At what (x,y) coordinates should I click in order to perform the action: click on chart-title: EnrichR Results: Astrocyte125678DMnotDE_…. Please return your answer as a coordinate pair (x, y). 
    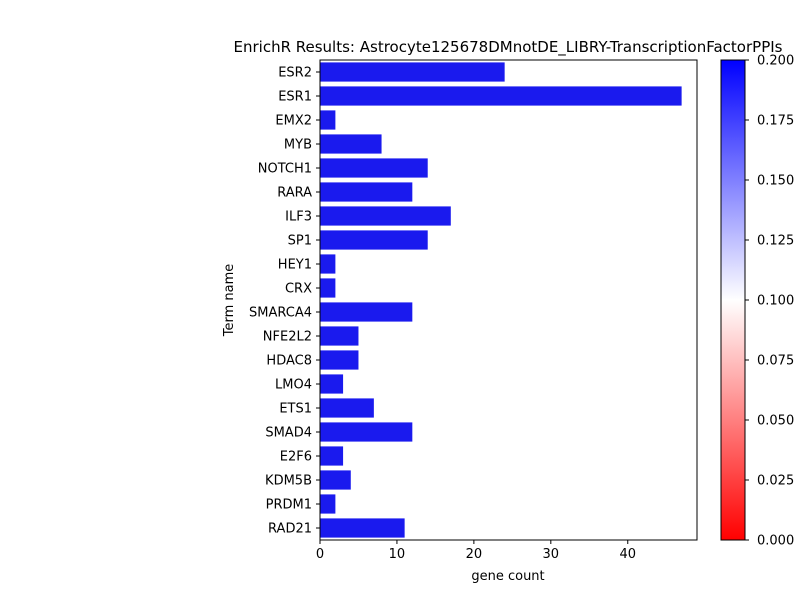
    Looking at the image, I should click on (508, 47).